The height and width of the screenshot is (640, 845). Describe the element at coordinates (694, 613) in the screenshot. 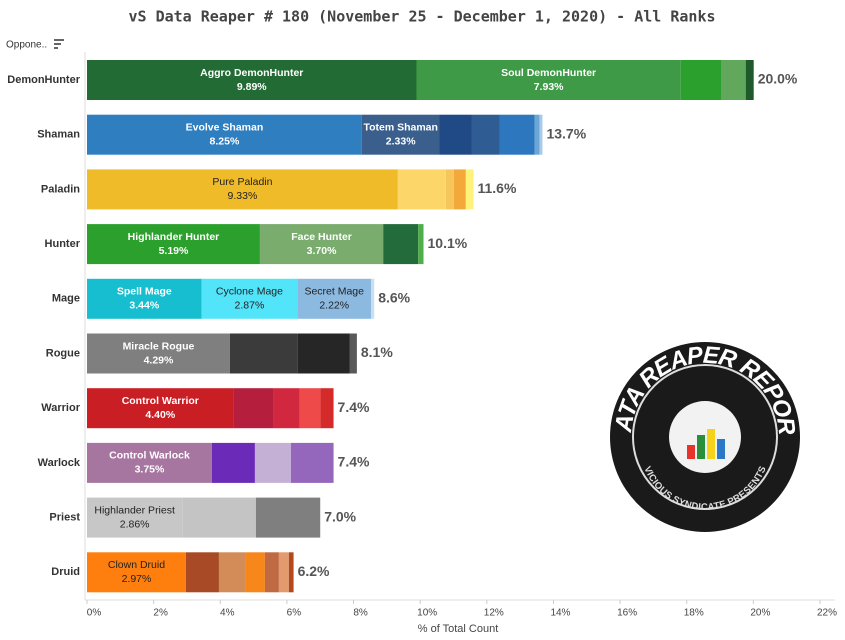

I see `x-tick-label: 18%` at that location.